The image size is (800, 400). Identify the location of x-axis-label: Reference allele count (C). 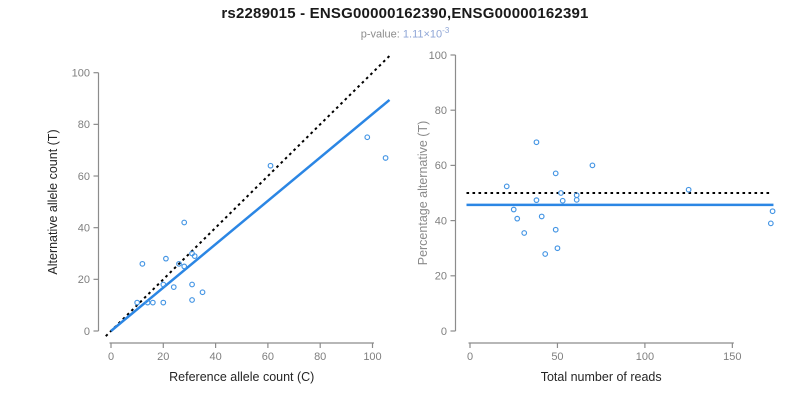
(241, 377).